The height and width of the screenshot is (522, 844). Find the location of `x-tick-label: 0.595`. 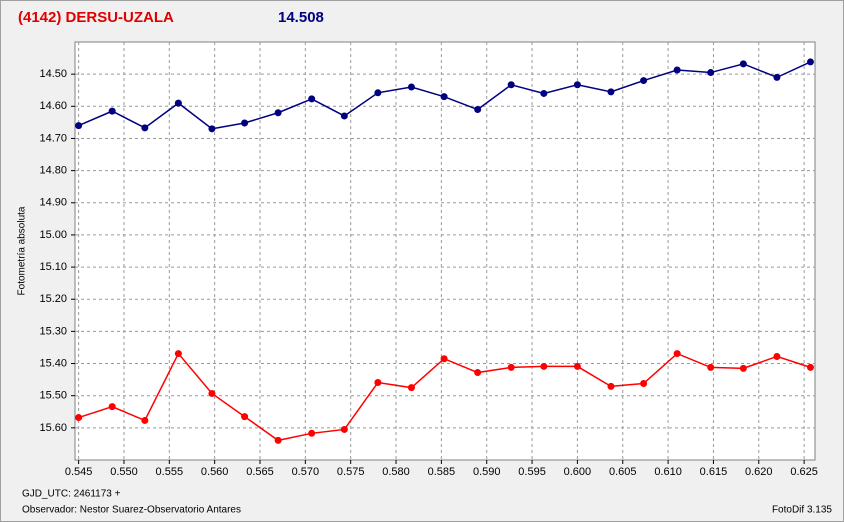

x-tick-label: 0.595 is located at coordinates (532, 472).